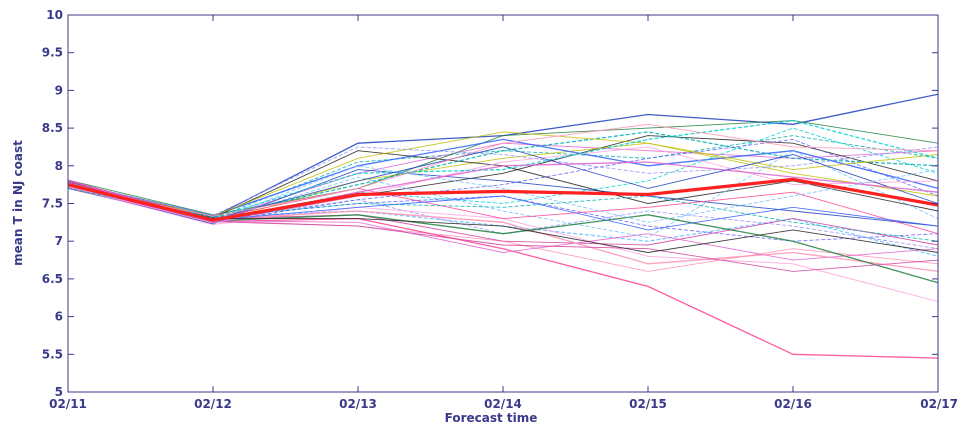 Image resolution: width=964 pixels, height=426 pixels. I want to click on x-tick-label: 02/15, so click(648, 404).